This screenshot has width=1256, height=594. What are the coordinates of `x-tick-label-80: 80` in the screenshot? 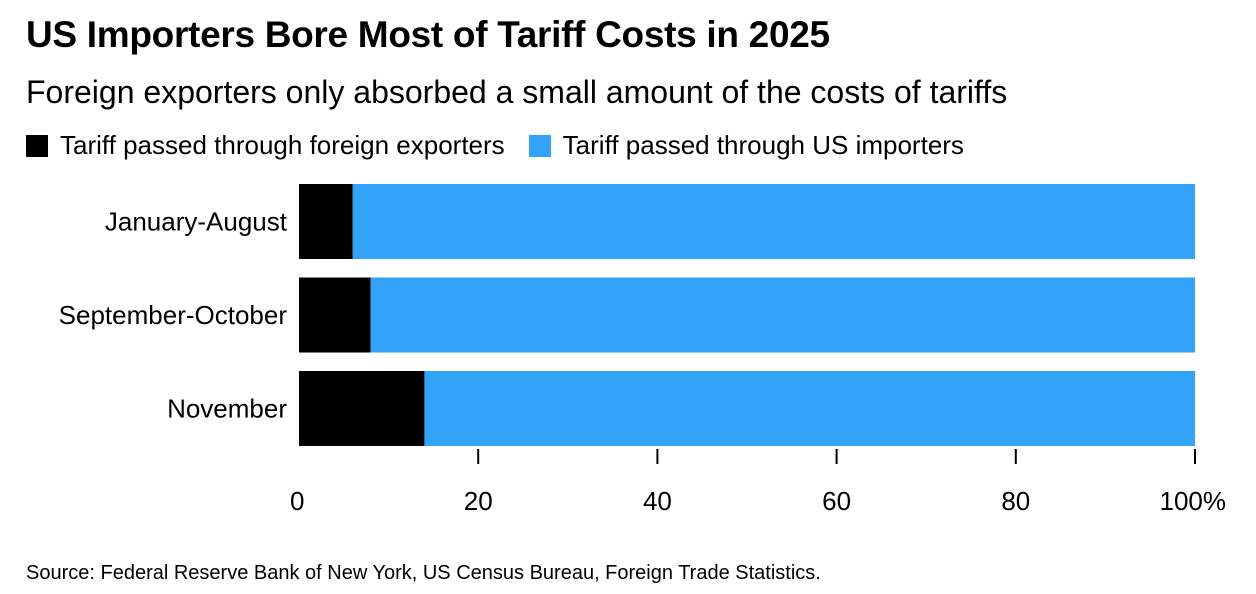 It's located at (1015, 501).